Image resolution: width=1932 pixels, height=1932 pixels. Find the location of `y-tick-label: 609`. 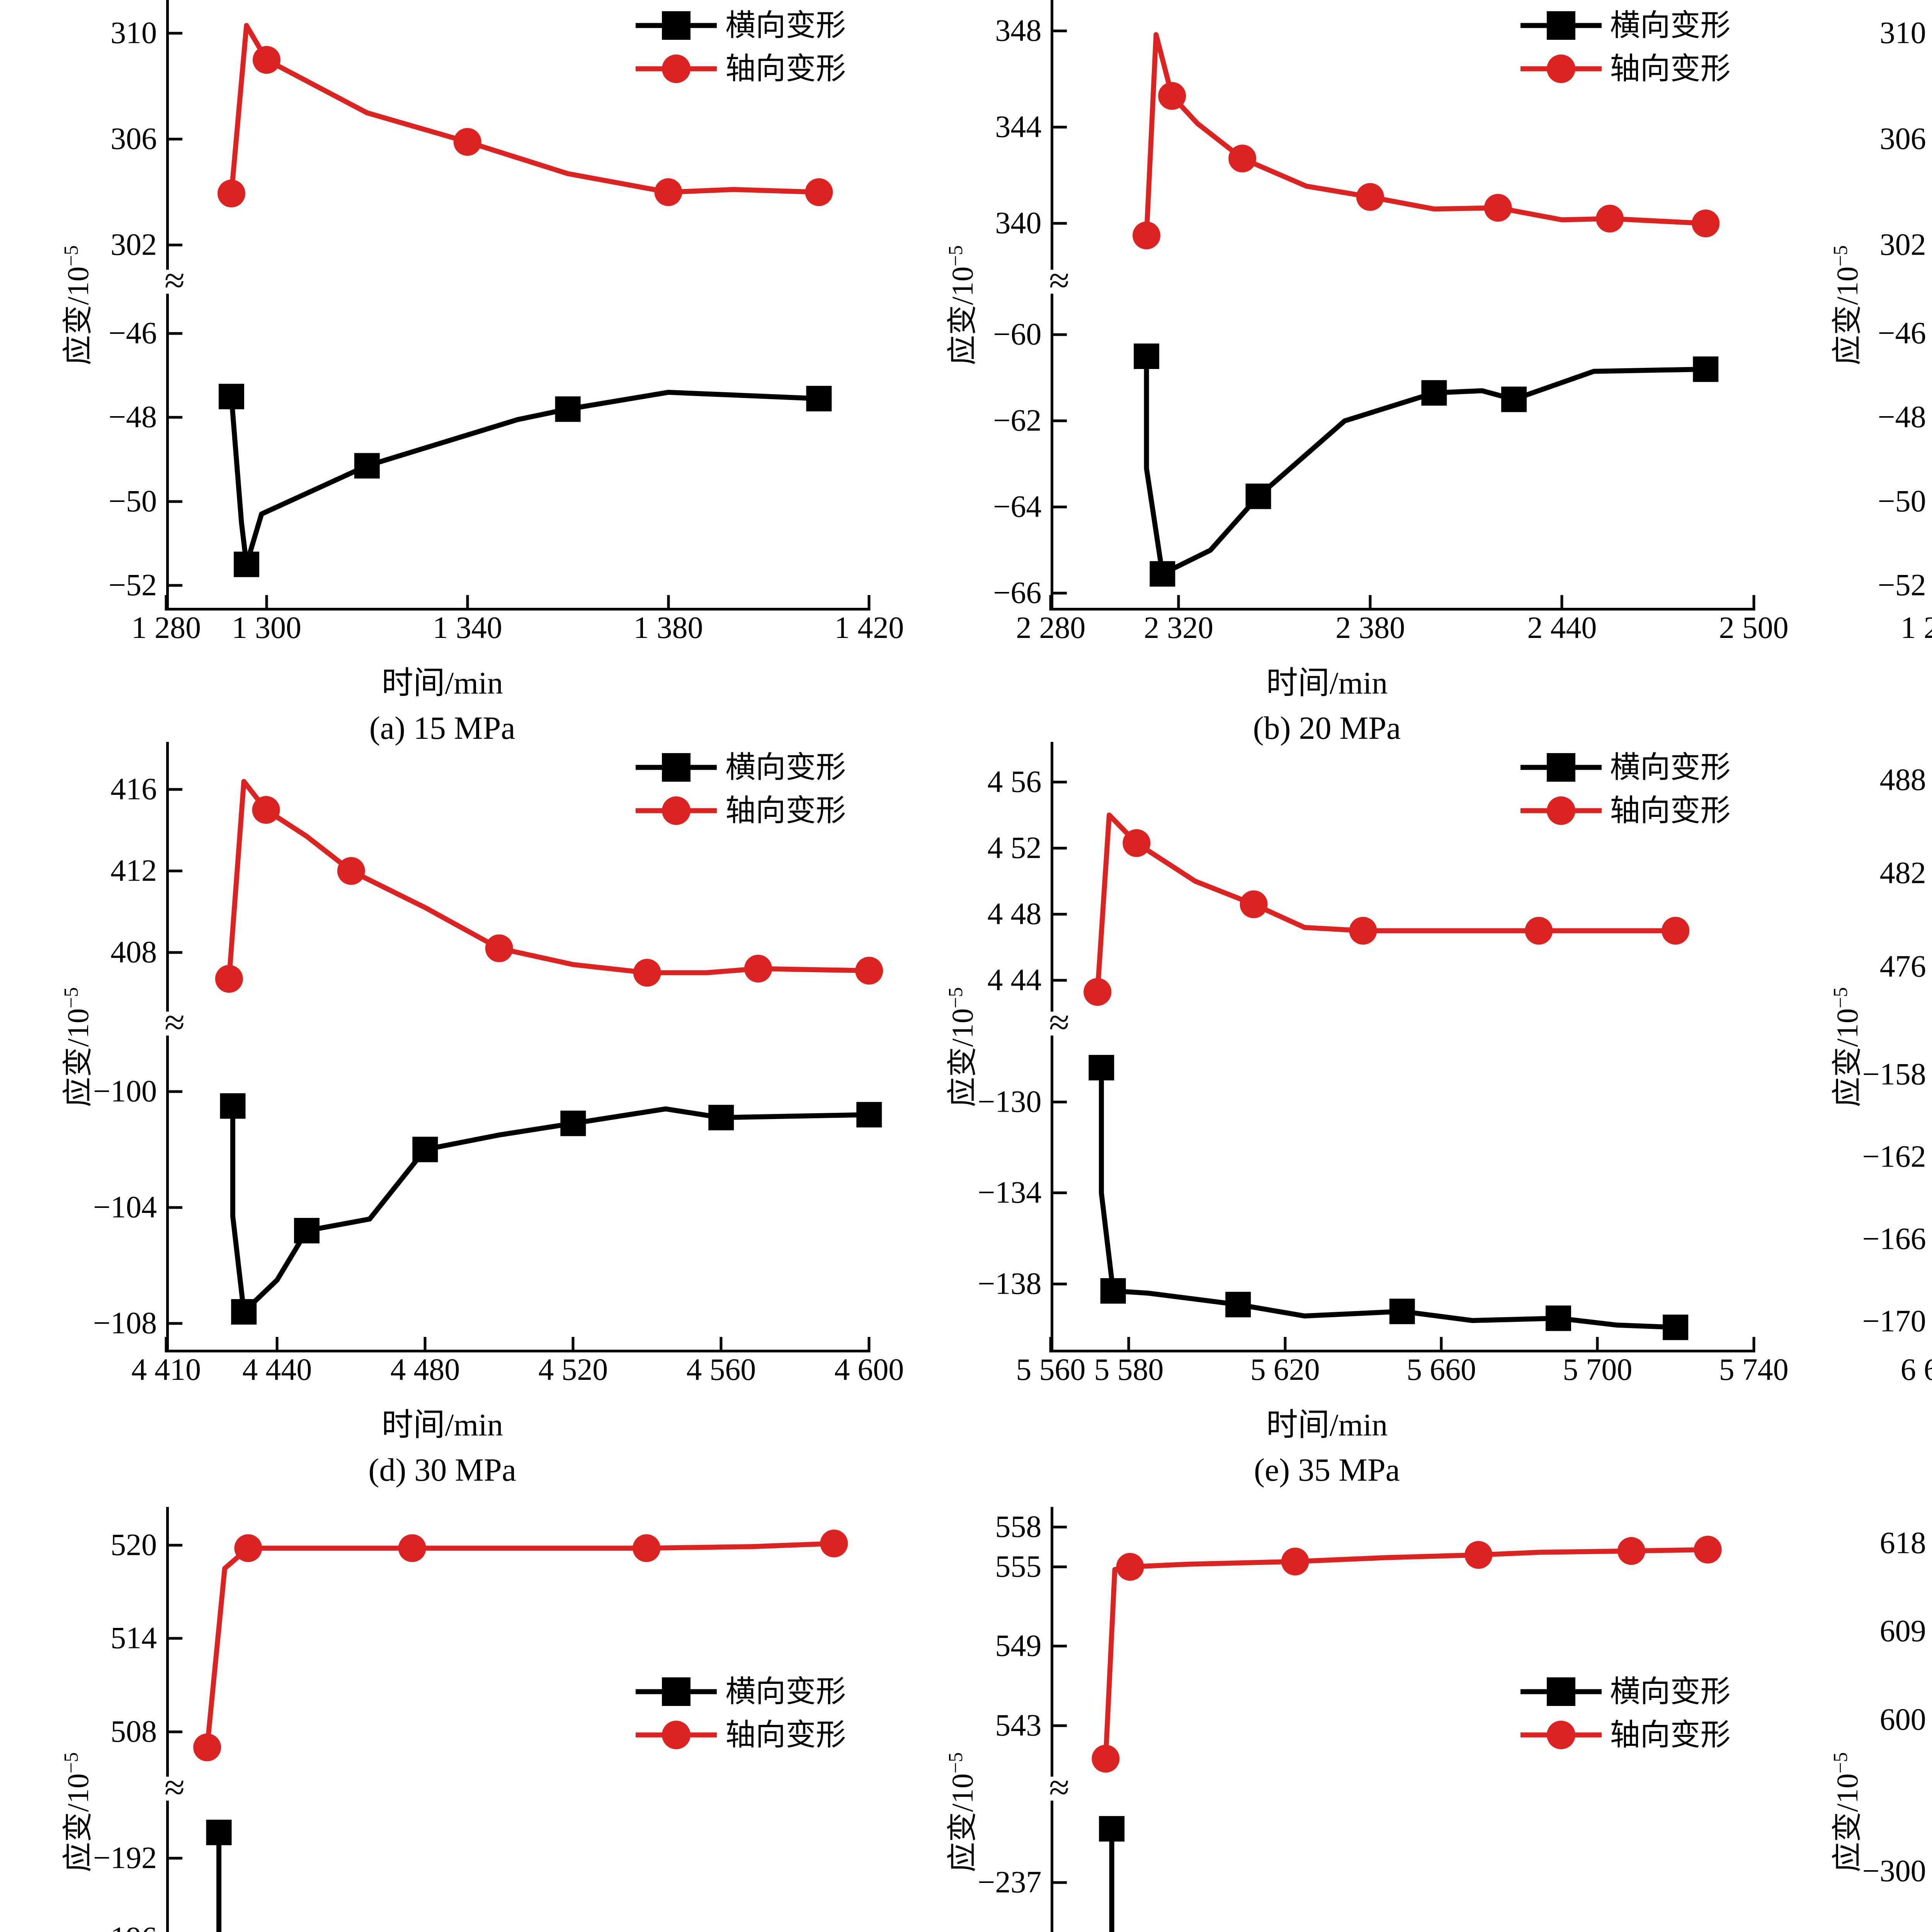

y-tick-label: 609 is located at coordinates (1902, 1631).